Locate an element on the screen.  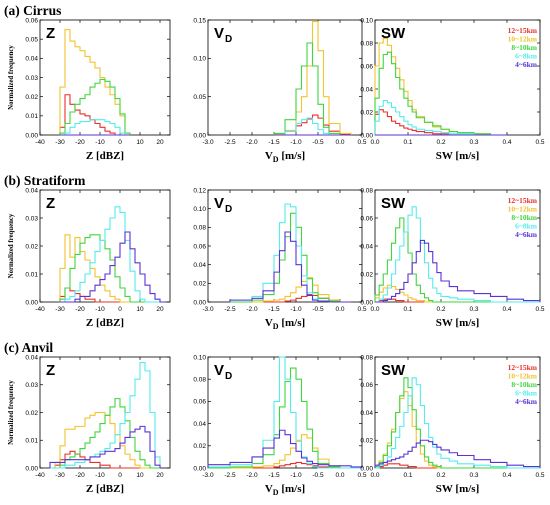
x-tick-label: -1.0 is located at coordinates (296, 475).